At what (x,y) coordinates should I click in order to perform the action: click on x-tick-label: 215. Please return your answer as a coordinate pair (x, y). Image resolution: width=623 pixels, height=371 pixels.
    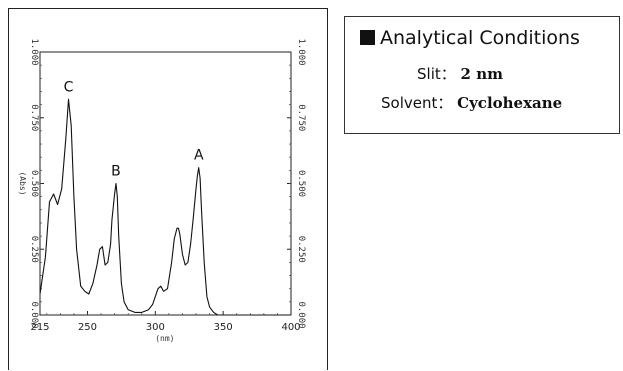
    Looking at the image, I should click on (39, 327).